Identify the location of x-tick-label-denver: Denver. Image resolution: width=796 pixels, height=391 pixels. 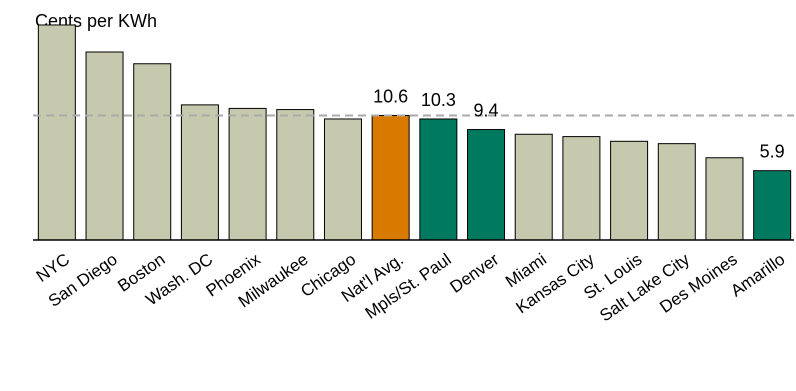
(475, 273).